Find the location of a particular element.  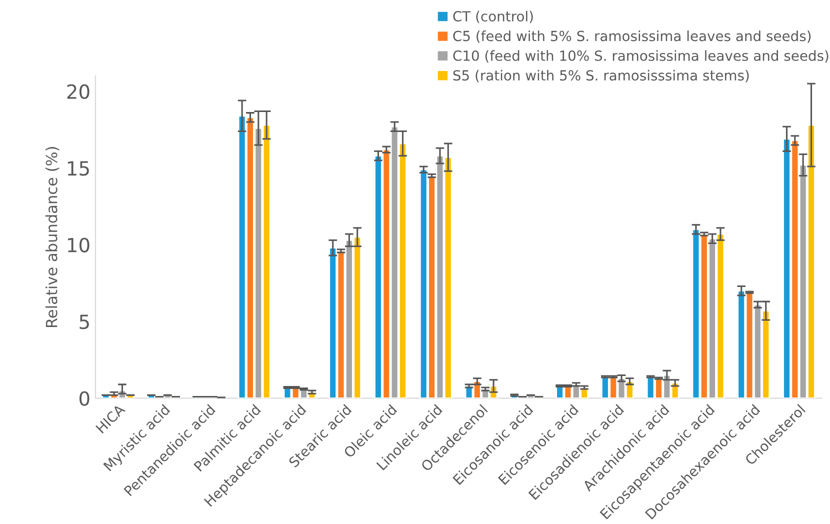

y-axis-title: Relative abundance (%) is located at coordinates (53, 237).